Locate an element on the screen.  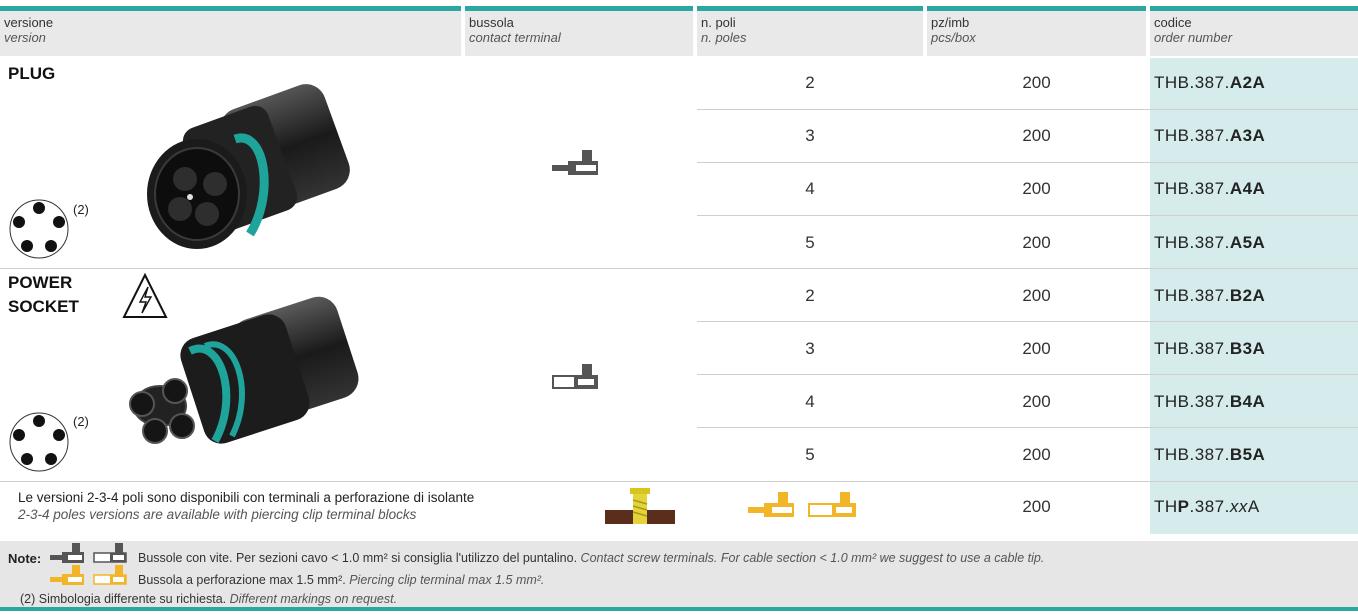
order-code: THB.387.A2A is located at coordinates (1254, 83).